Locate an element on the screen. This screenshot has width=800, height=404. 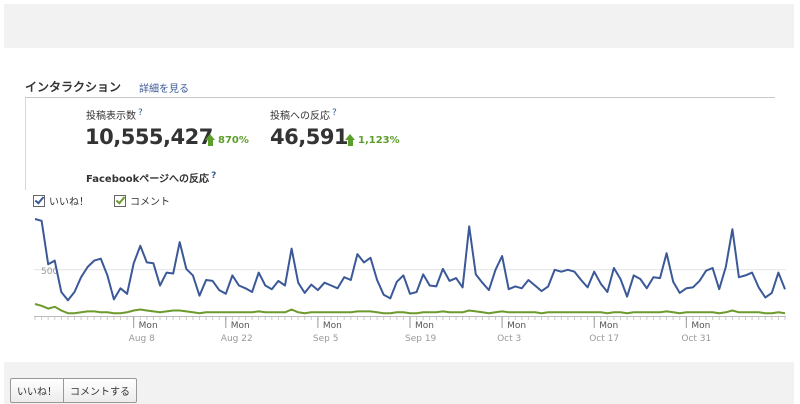
x-tick-date: Oct 31 is located at coordinates (696, 339).